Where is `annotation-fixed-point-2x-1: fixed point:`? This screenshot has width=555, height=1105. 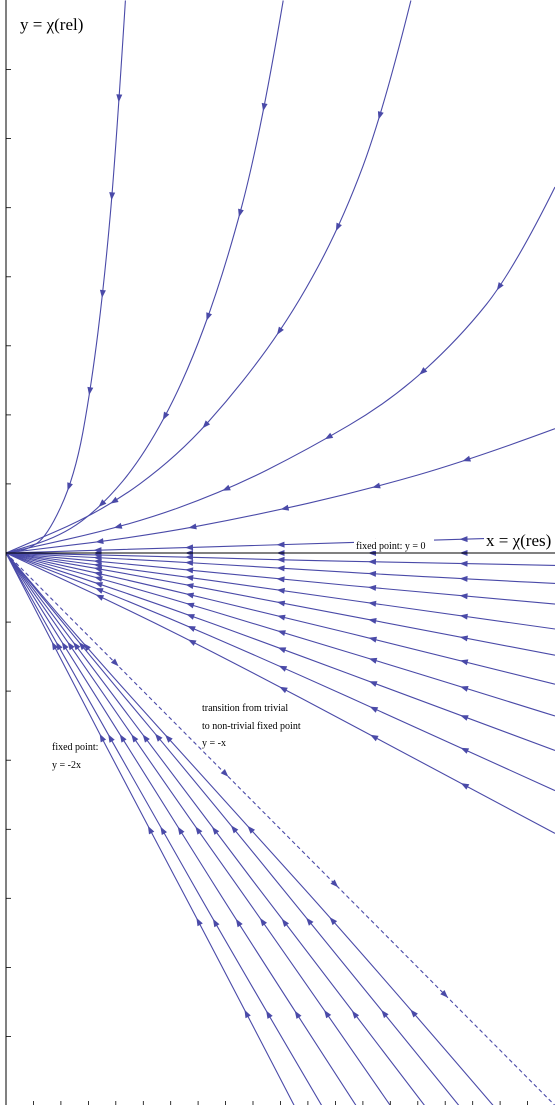 annotation-fixed-point-2x-1: fixed point: is located at coordinates (75, 747).